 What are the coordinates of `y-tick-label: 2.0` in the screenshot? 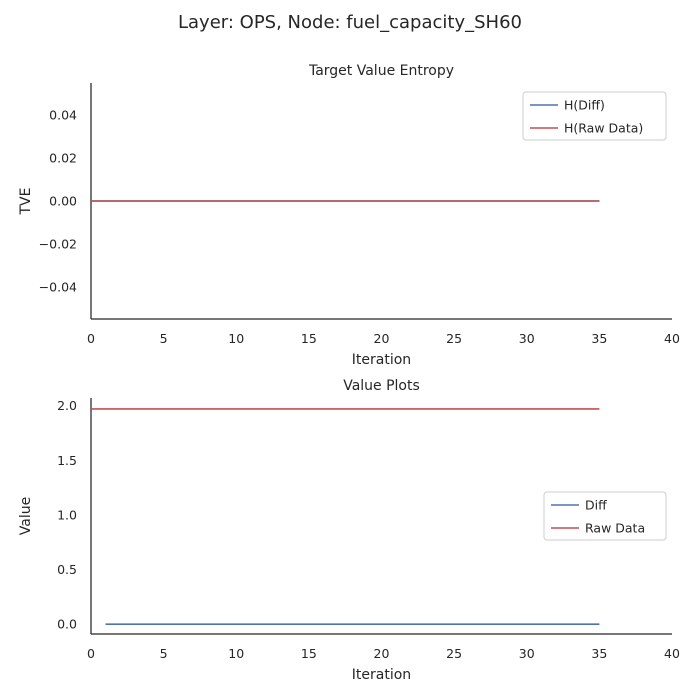 It's located at (67, 405).